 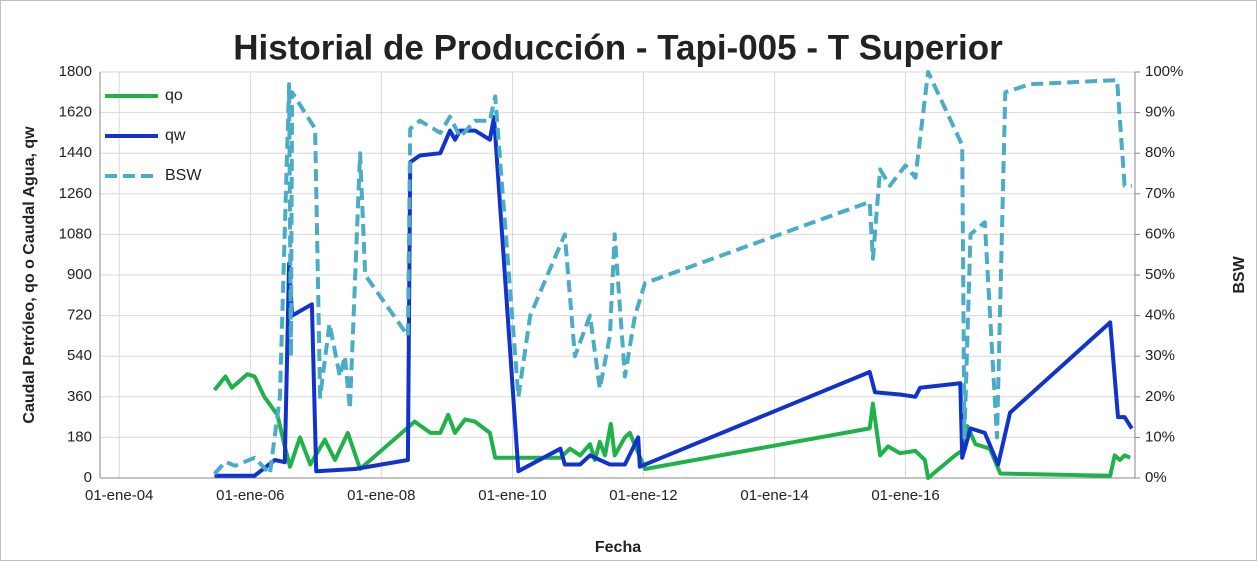 I want to click on y2-tick-label: 50%, so click(x=1160, y=274).